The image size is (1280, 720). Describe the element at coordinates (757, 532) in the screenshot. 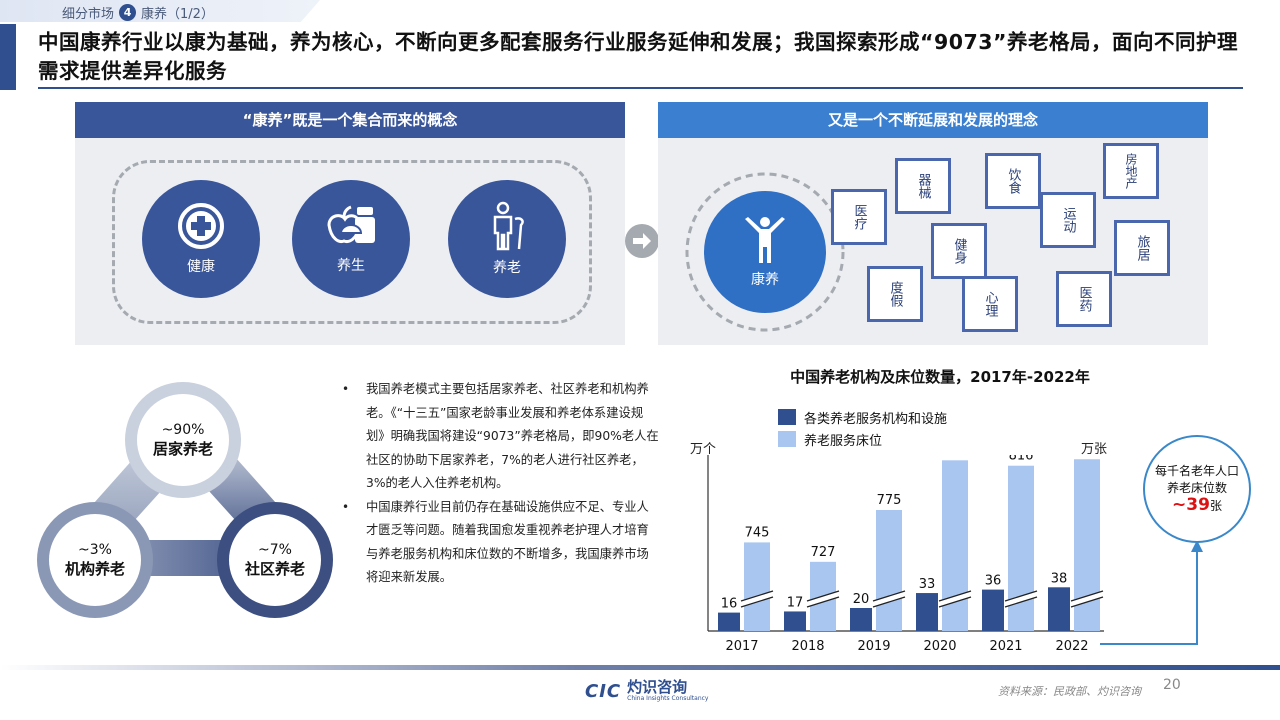

I see `data-label-beds-2017: 745` at that location.